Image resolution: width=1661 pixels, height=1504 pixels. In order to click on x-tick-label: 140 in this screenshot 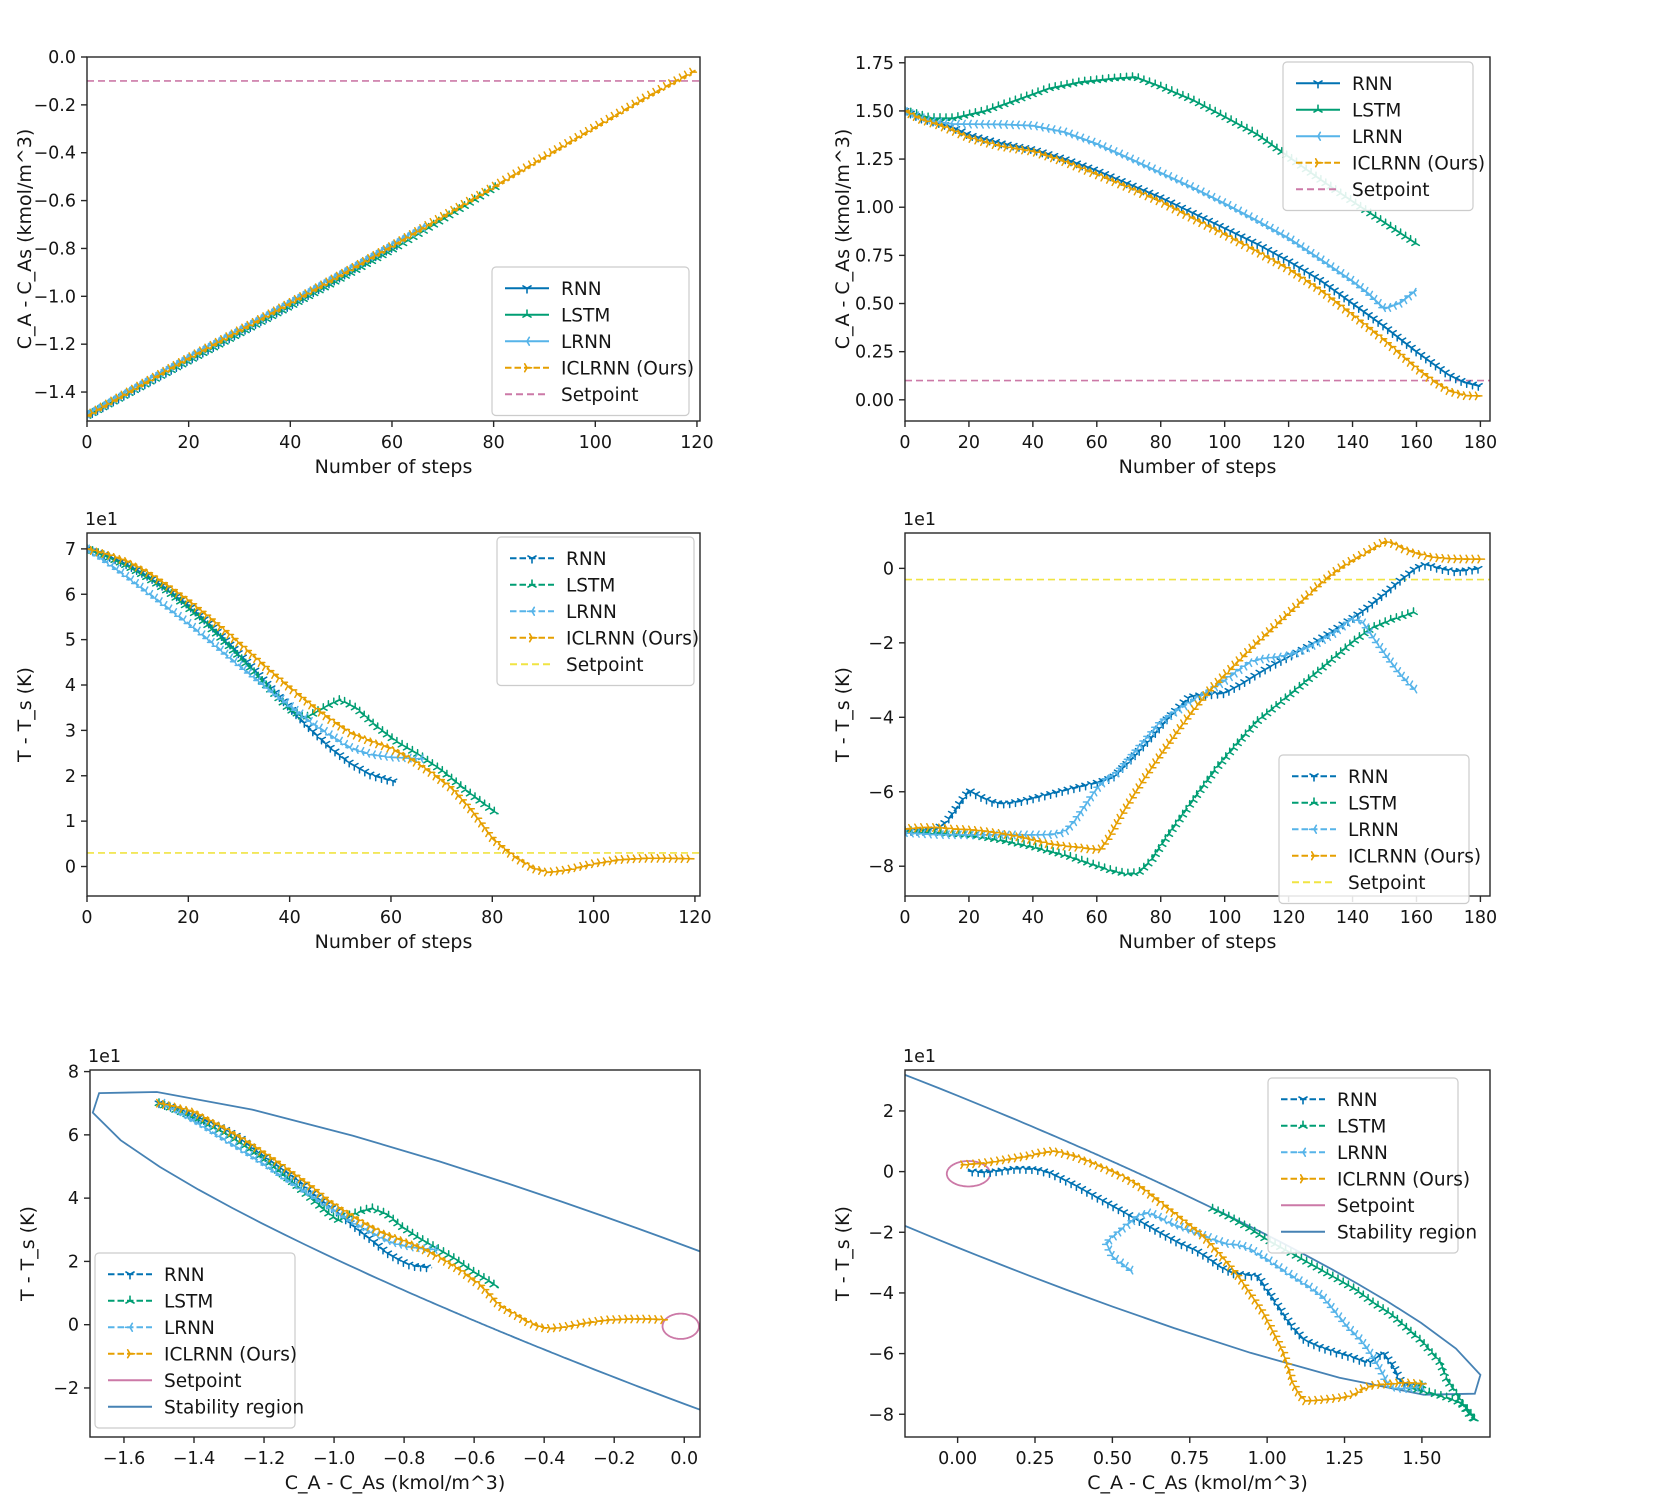, I will do `click(1352, 443)`.